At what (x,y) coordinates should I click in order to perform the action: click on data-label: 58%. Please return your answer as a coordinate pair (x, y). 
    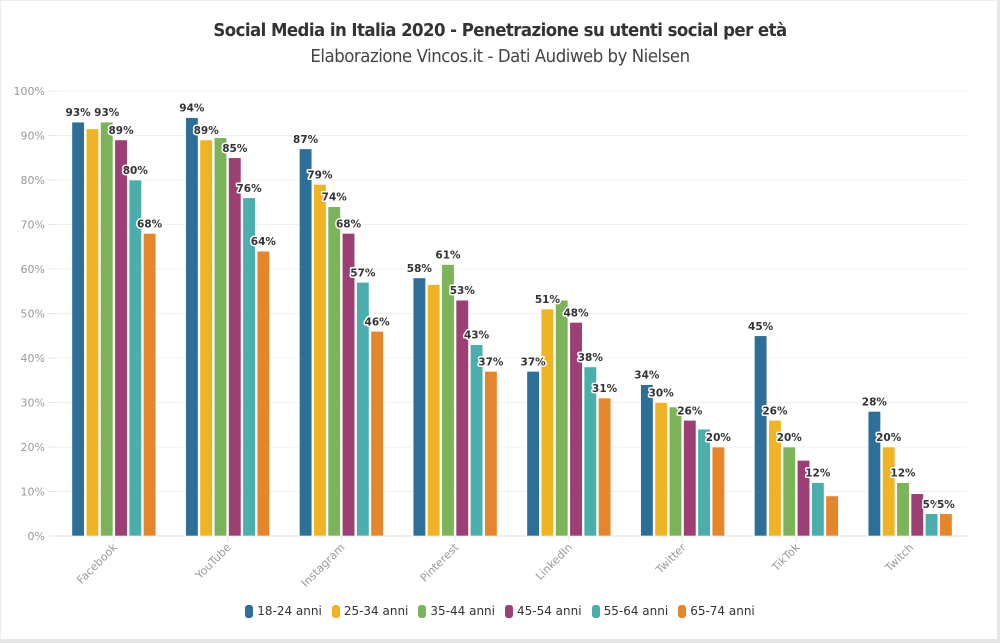
    Looking at the image, I should click on (420, 269).